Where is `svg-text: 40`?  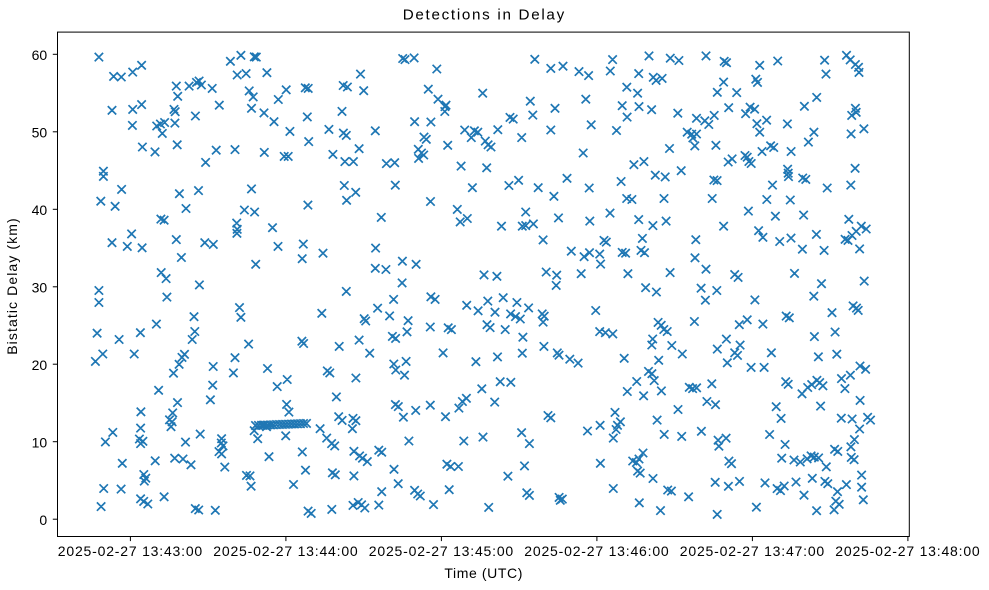
svg-text: 40 is located at coordinates (40, 210).